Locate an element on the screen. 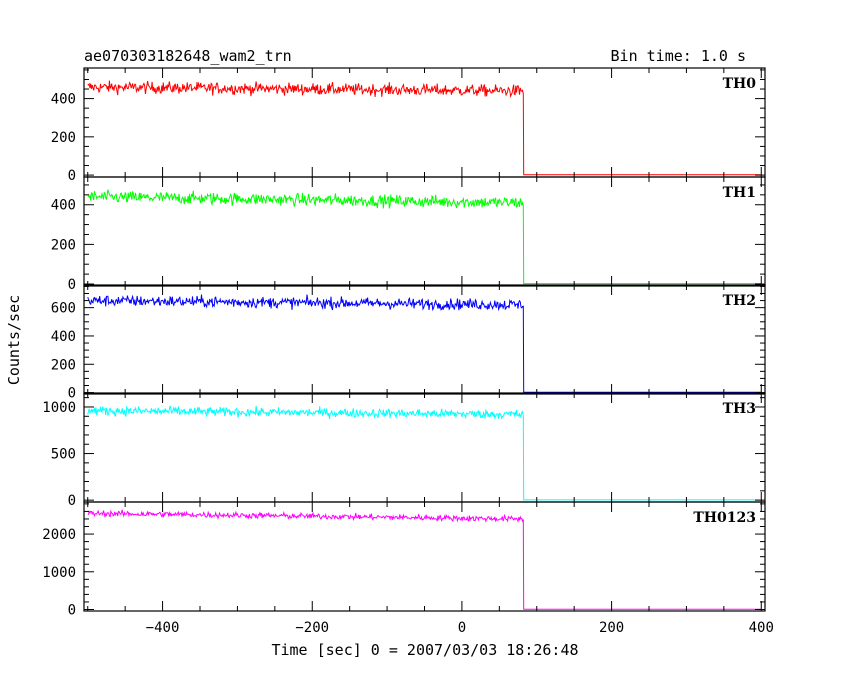  series-line-th0123 is located at coordinates (424, 559).